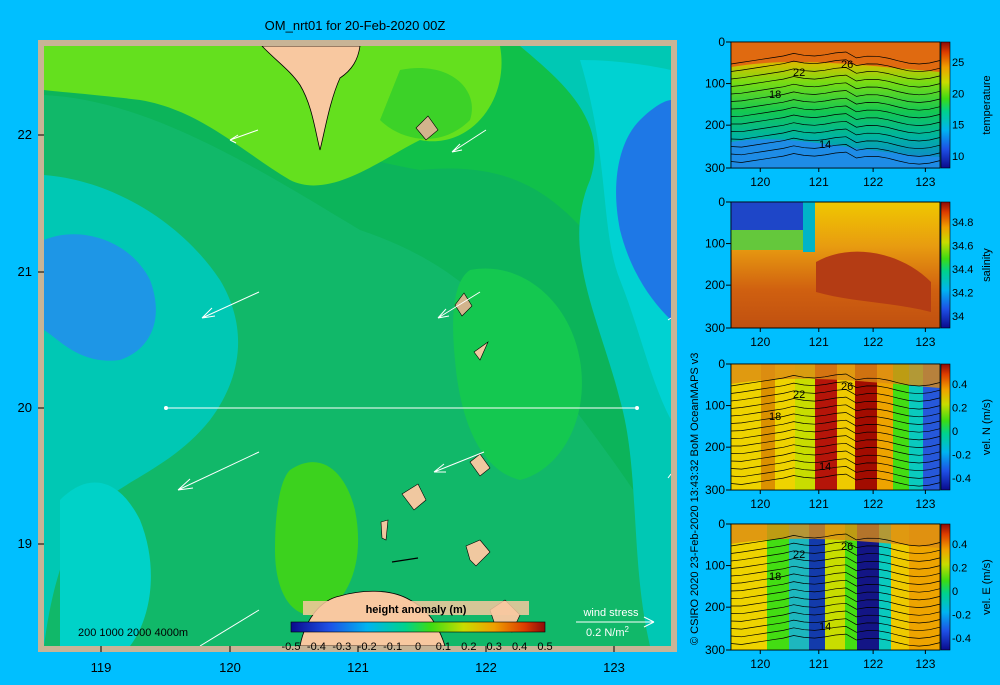 The height and width of the screenshot is (685, 1000). What do you see at coordinates (847, 387) in the screenshot?
I see `contour-label: 26` at bounding box center [847, 387].